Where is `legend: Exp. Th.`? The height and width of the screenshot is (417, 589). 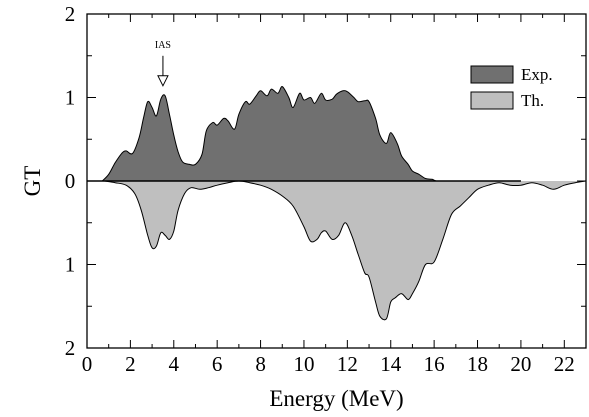
legend: Exp. Th. is located at coordinates (511, 87).